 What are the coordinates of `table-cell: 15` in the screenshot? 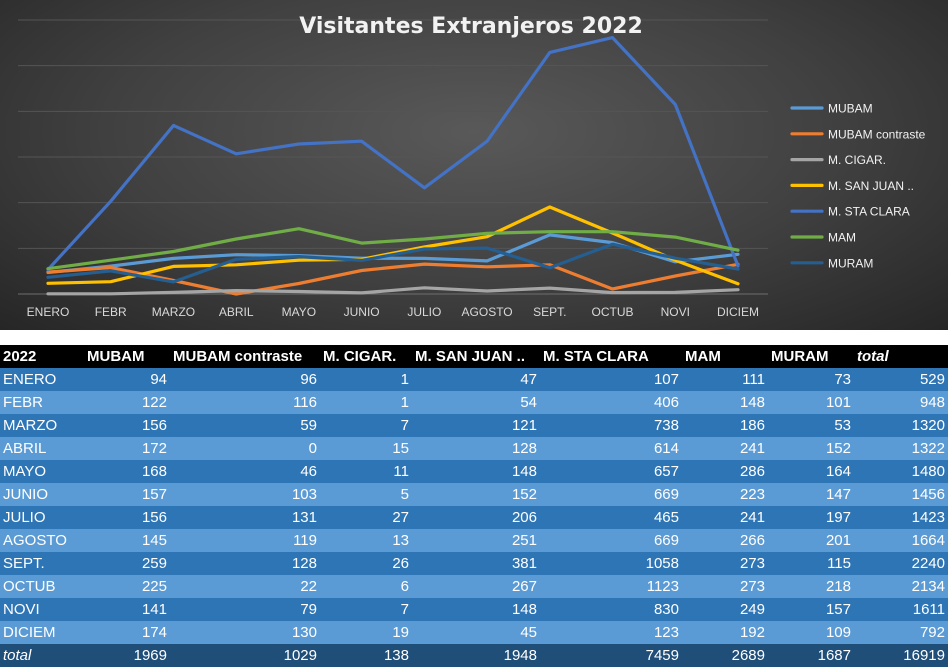 It's located at (366, 448).